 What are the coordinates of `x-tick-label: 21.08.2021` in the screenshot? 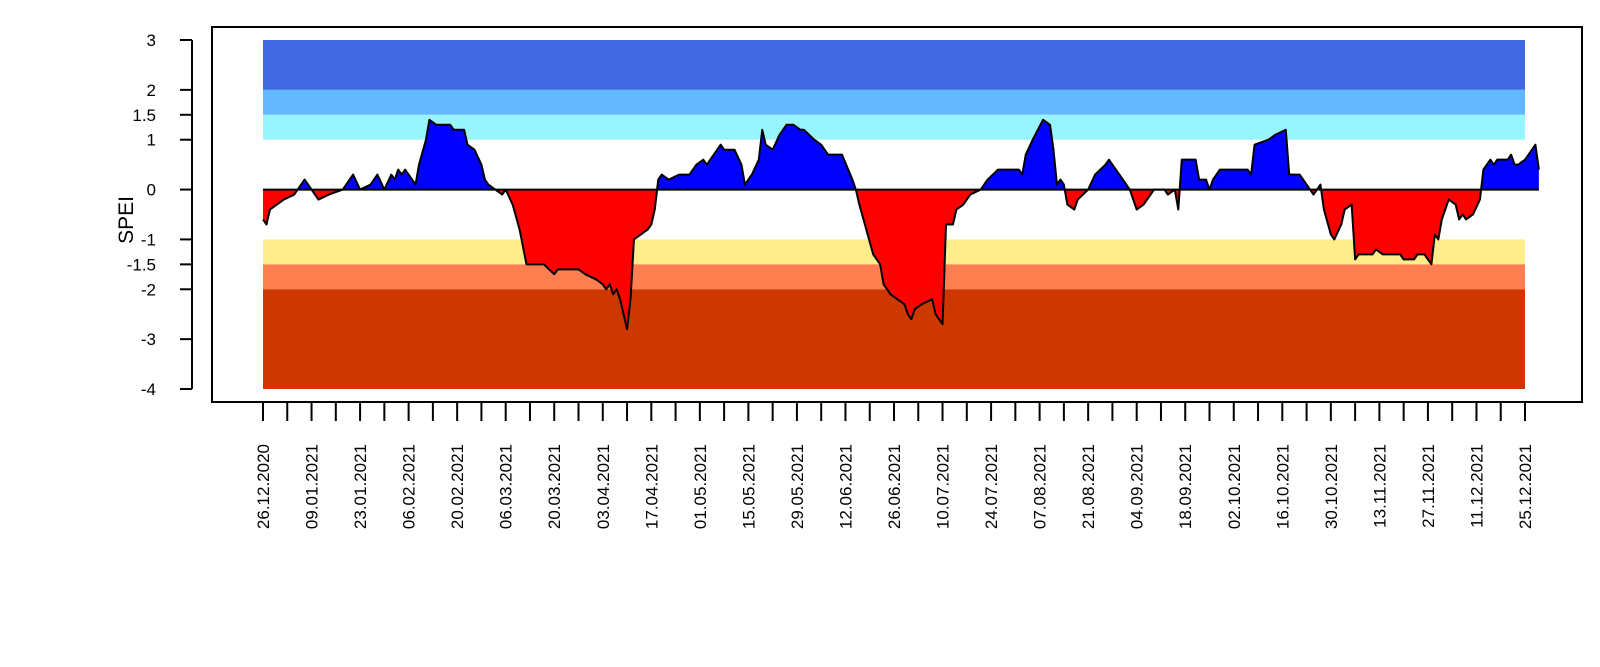 It's located at (1088, 486).